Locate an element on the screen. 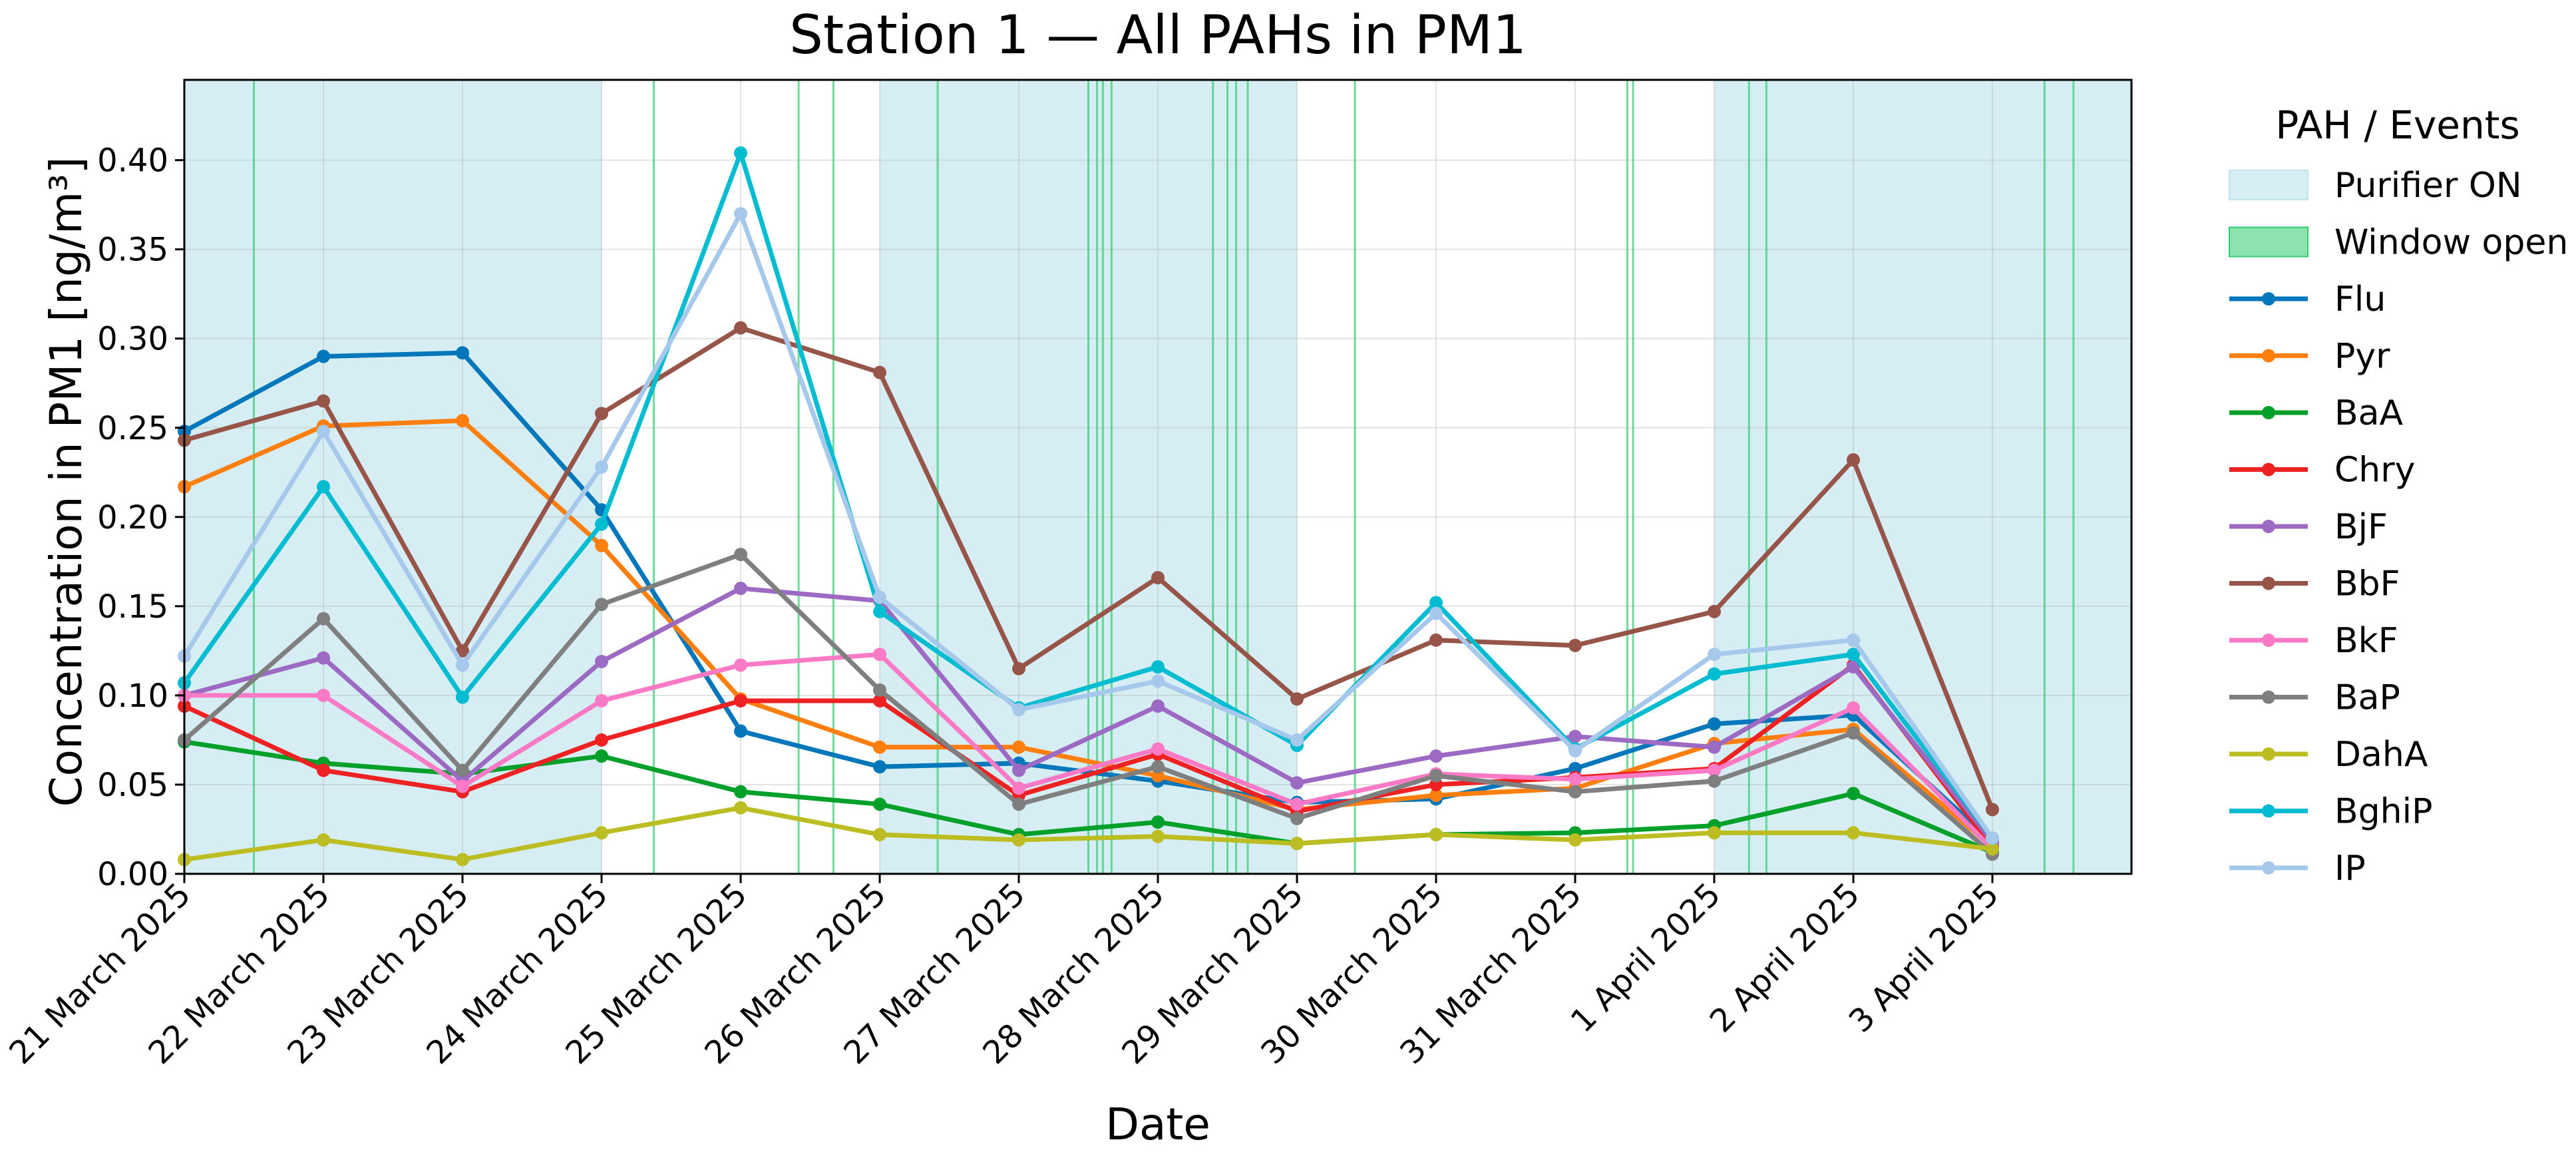  legend-swatch-purifier is located at coordinates (2268, 185).